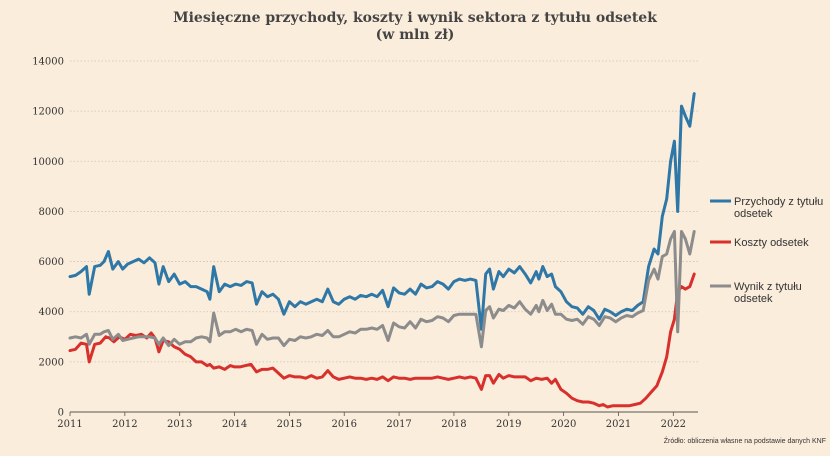 This screenshot has height=456, width=830. What do you see at coordinates (453, 424) in the screenshot?
I see `x-tick-label: 2018` at bounding box center [453, 424].